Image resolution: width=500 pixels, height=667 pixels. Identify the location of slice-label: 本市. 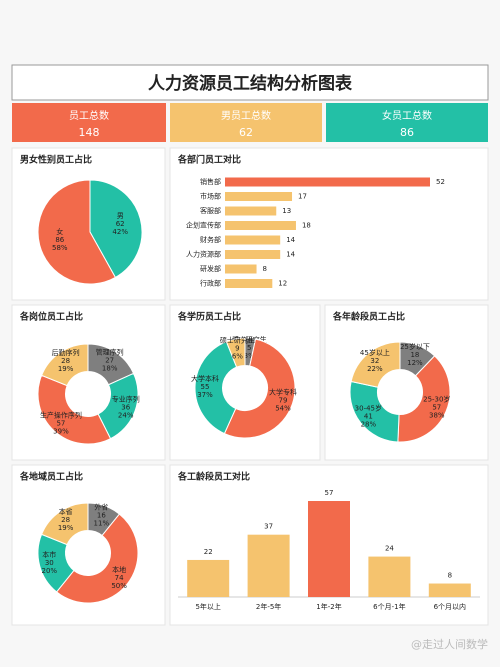
(49, 554).